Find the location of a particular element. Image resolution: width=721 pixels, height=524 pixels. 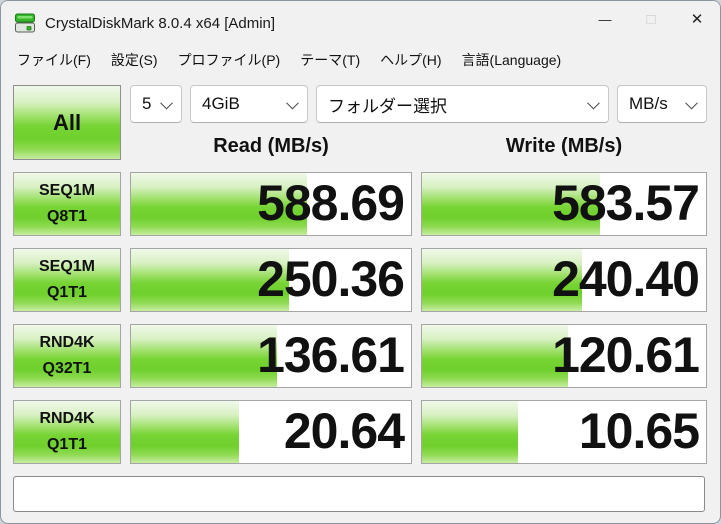

test-mode-label: Q32T1 is located at coordinates (67, 368).